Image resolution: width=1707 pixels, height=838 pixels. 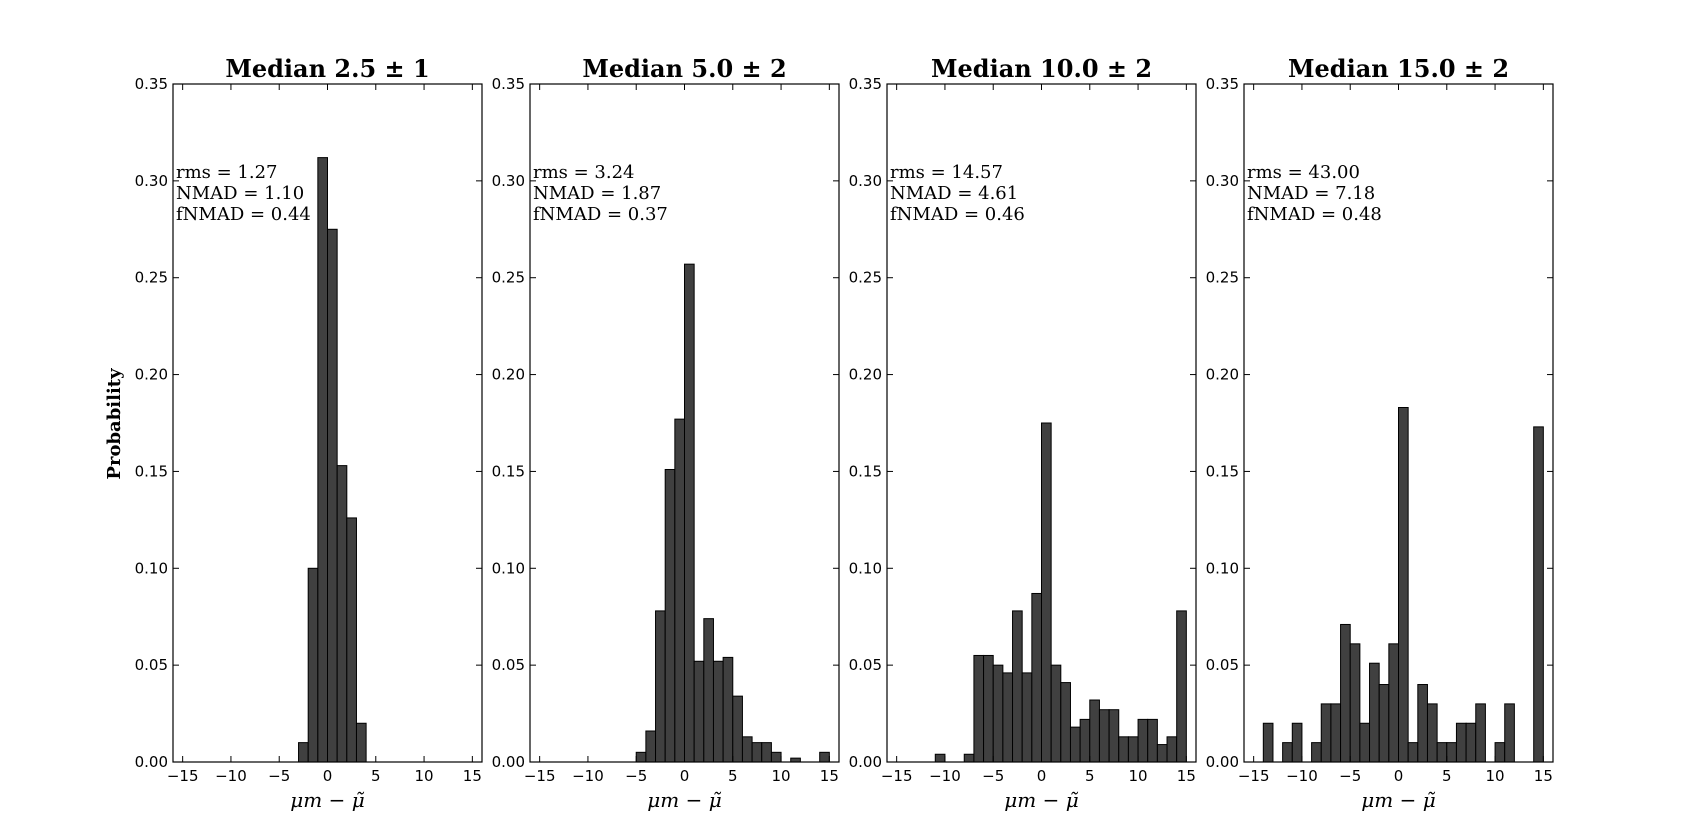 I want to click on stats-annotation: fNMAD = 0.44, so click(x=243, y=214).